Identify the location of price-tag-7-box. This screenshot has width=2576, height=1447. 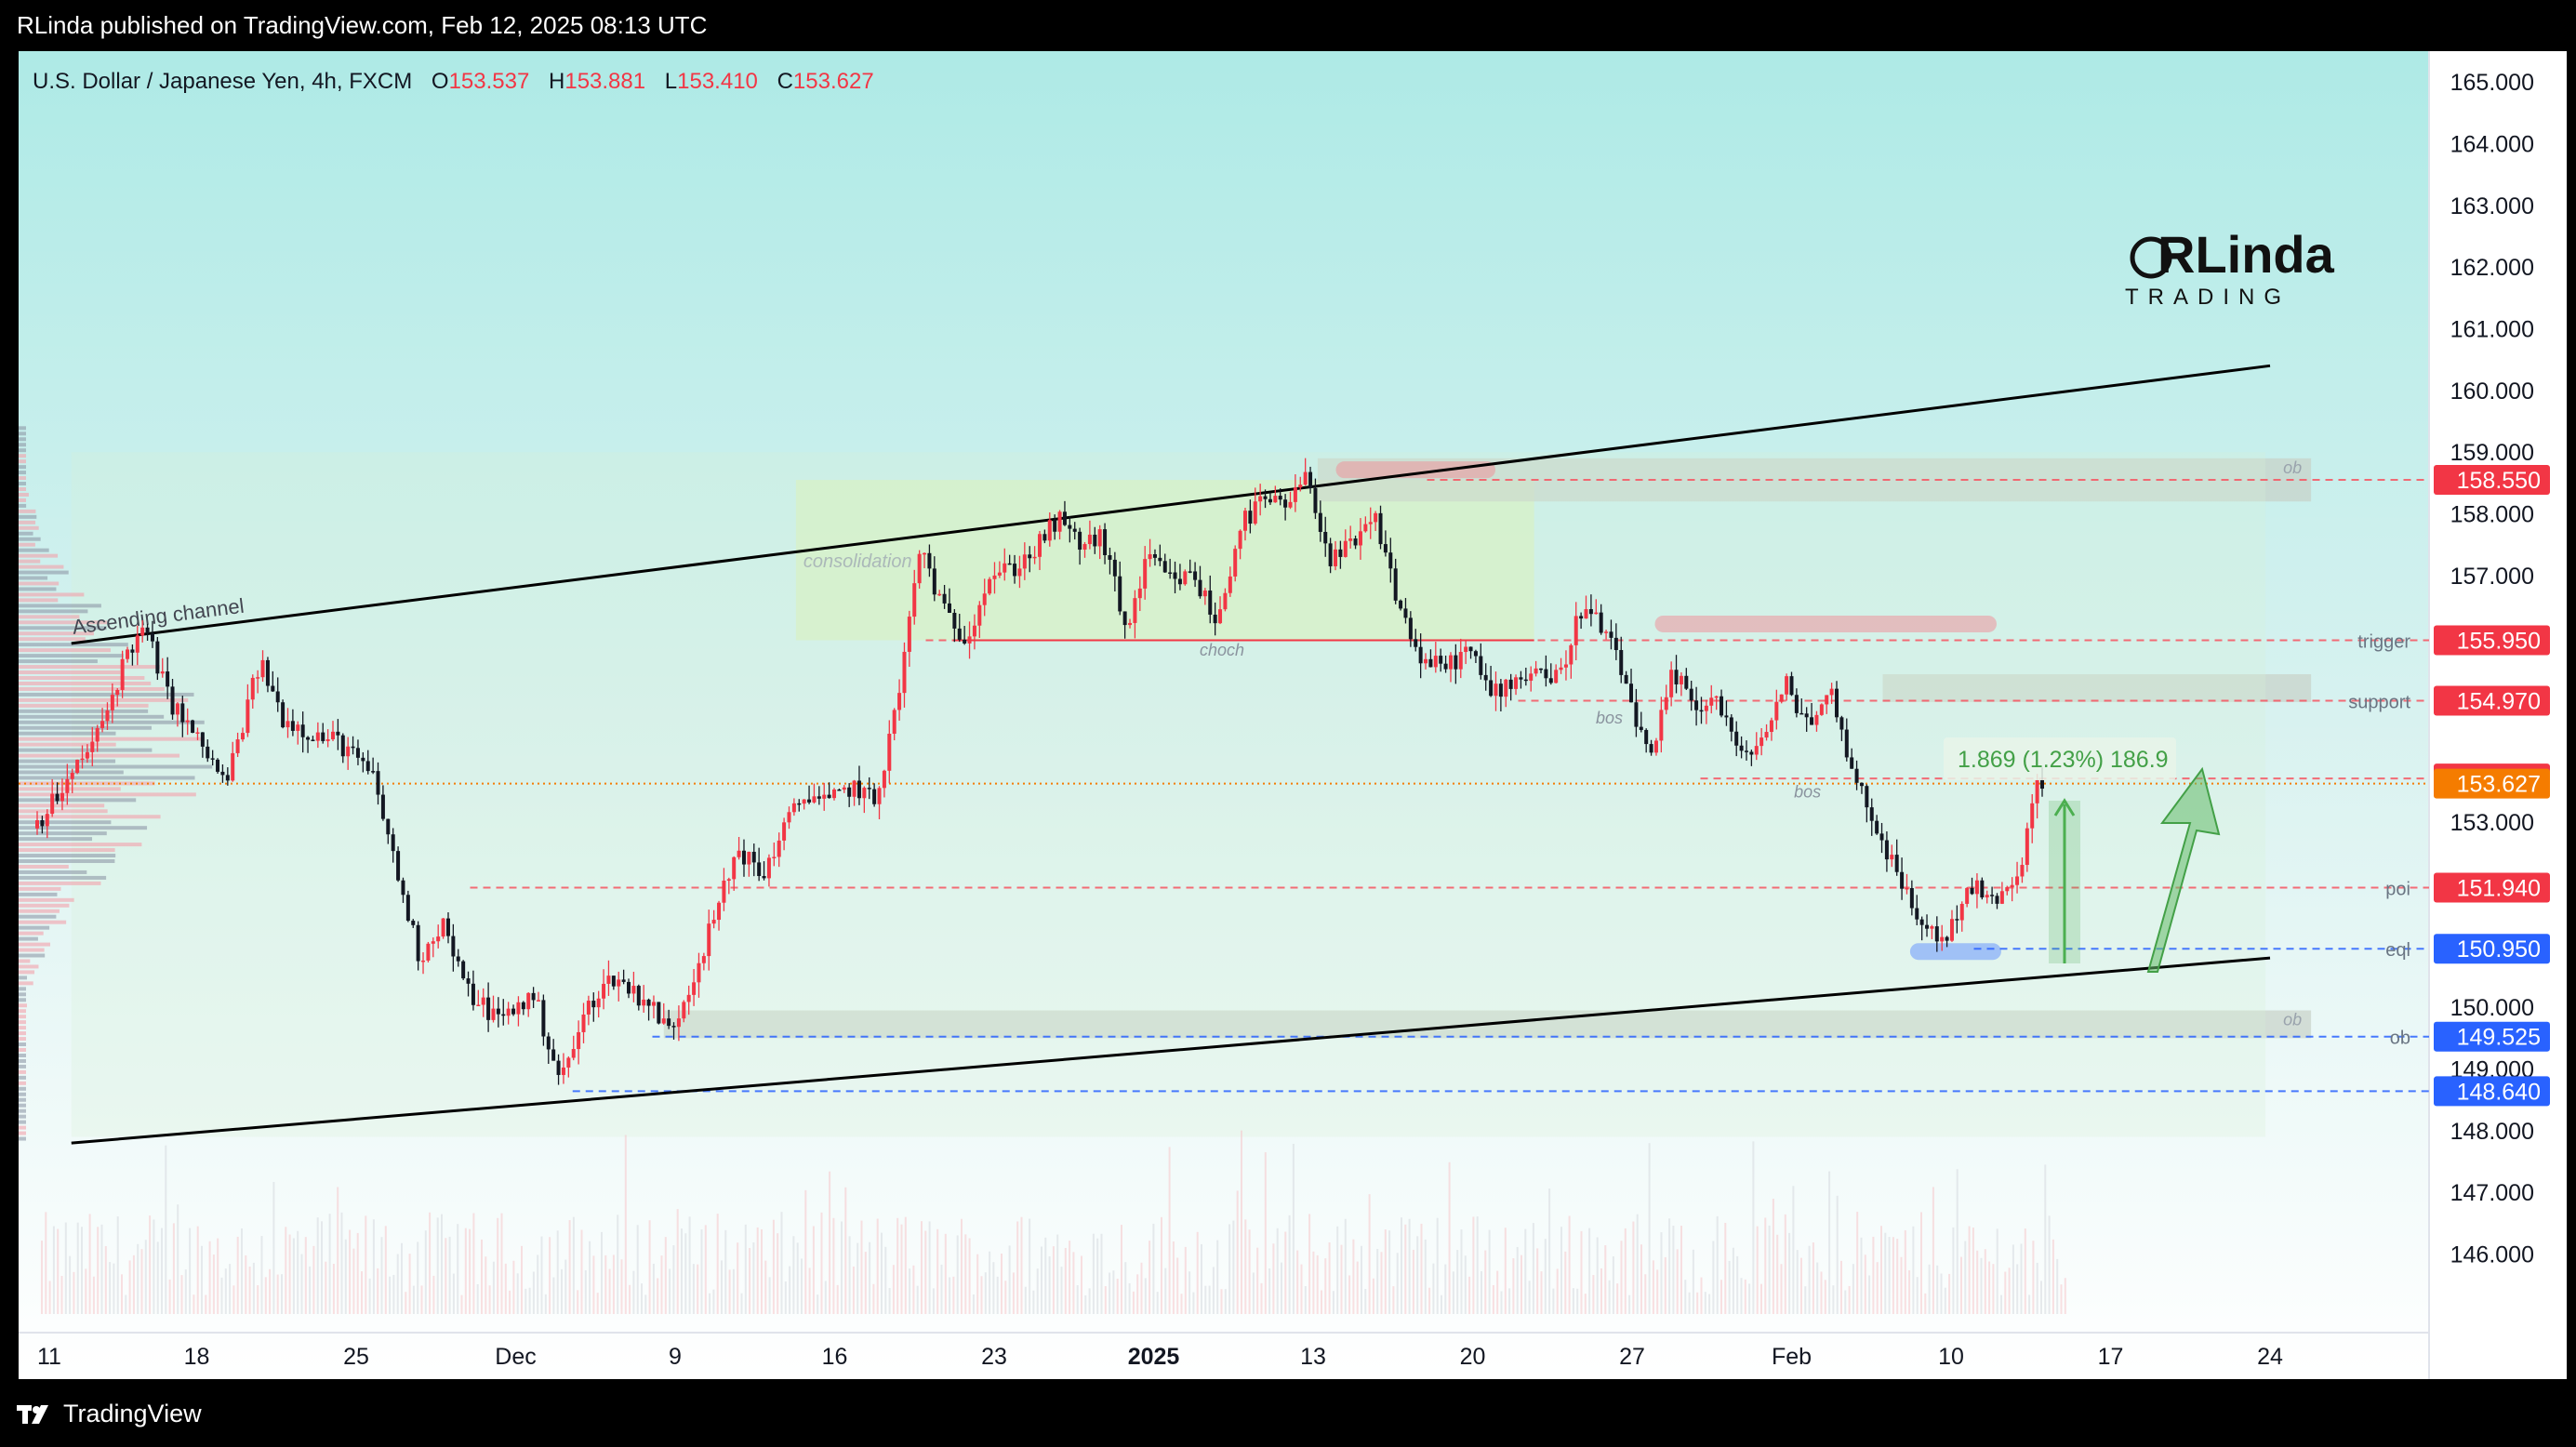
(2492, 1092).